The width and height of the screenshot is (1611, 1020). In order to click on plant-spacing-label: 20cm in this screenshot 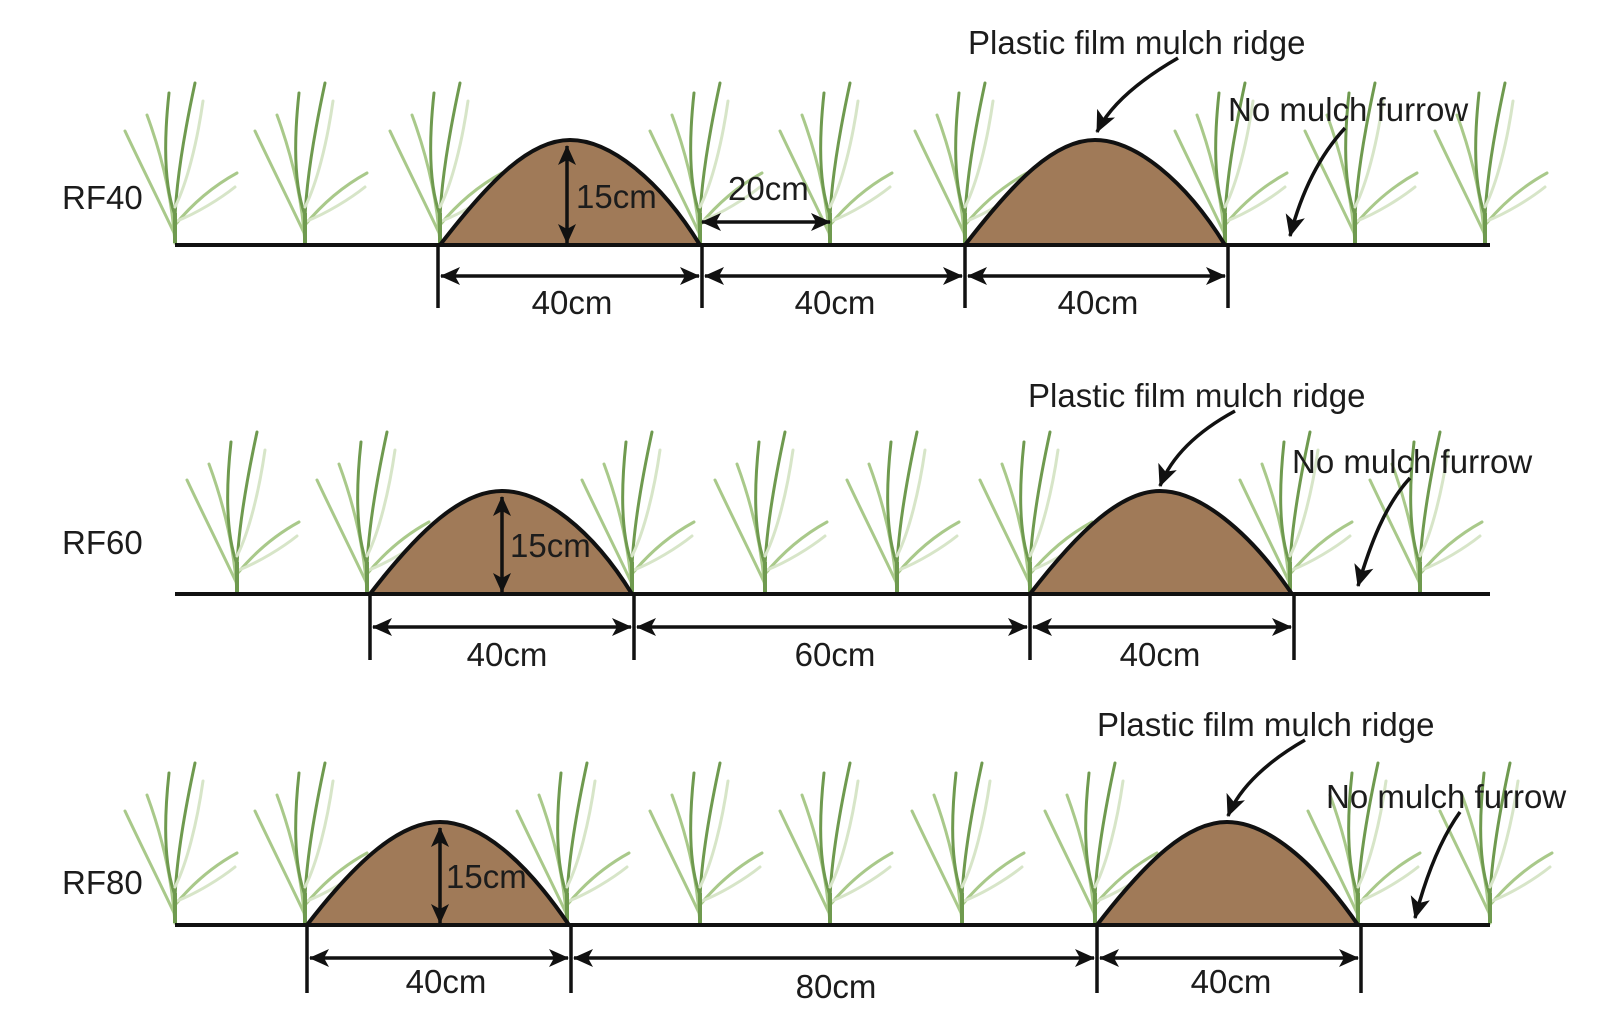, I will do `click(768, 188)`.